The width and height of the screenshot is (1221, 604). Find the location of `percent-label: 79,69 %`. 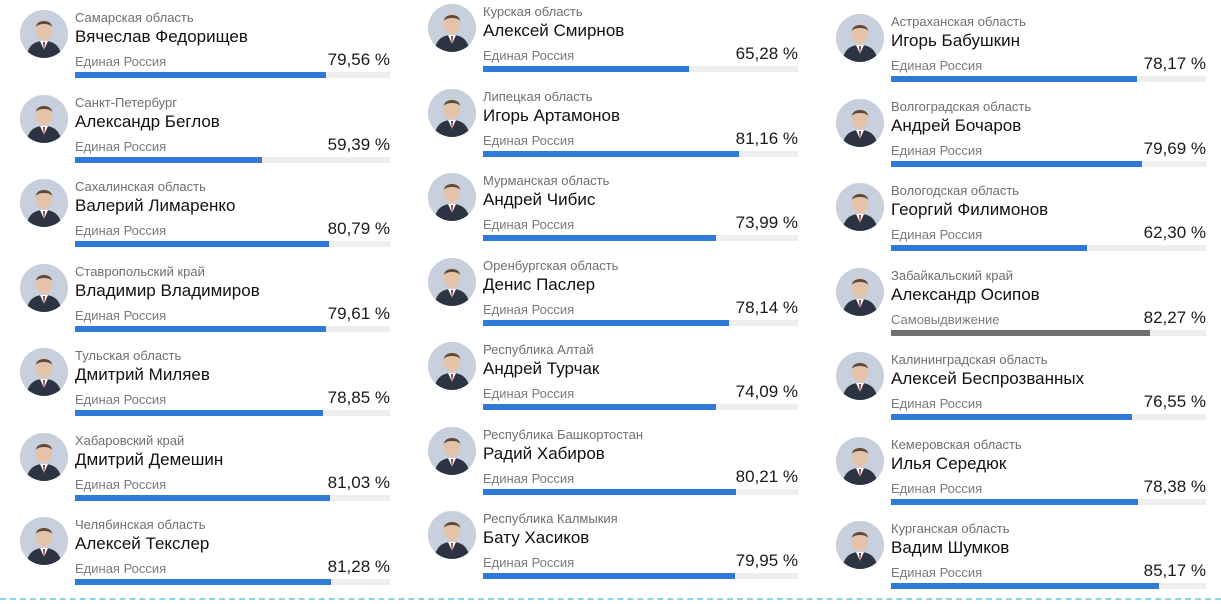

percent-label: 79,69 % is located at coordinates (1174, 148).